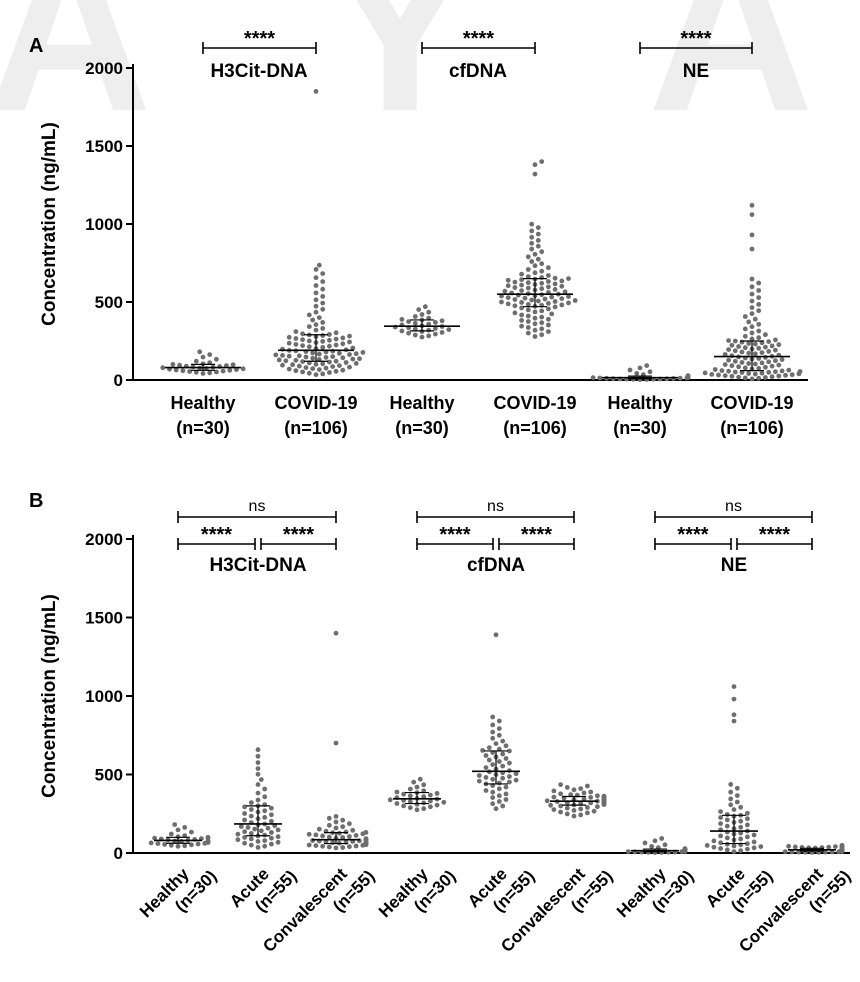 The height and width of the screenshot is (982, 860). What do you see at coordinates (655, 894) in the screenshot?
I see `x-tick-label: Healthy(n=30)` at bounding box center [655, 894].